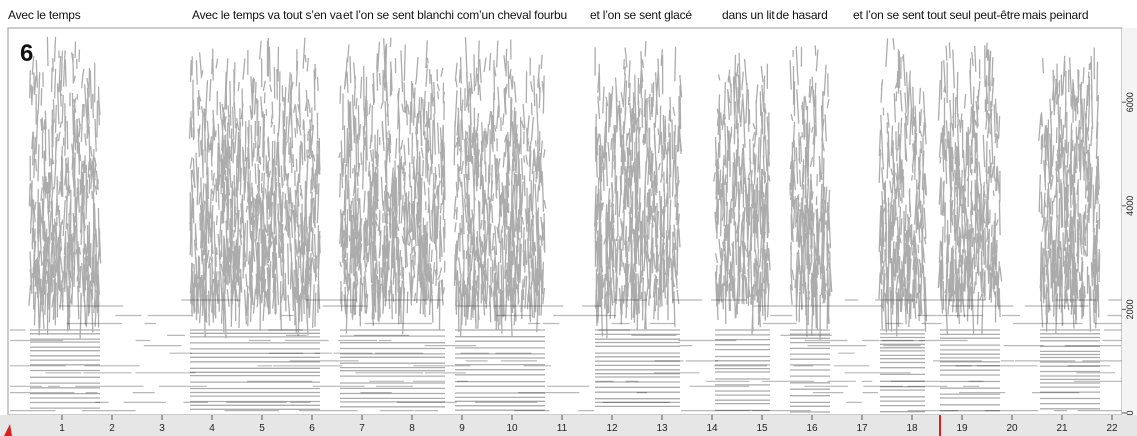 This screenshot has height=436, width=1137. What do you see at coordinates (762, 428) in the screenshot?
I see `x-tick-label: 15` at bounding box center [762, 428].